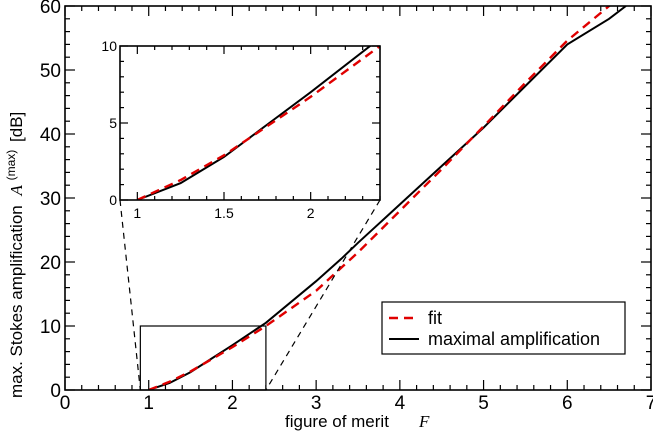 The height and width of the screenshot is (439, 653). Describe the element at coordinates (514, 339) in the screenshot. I see `legend-label-maximal-amplification: maximal amplification` at that location.